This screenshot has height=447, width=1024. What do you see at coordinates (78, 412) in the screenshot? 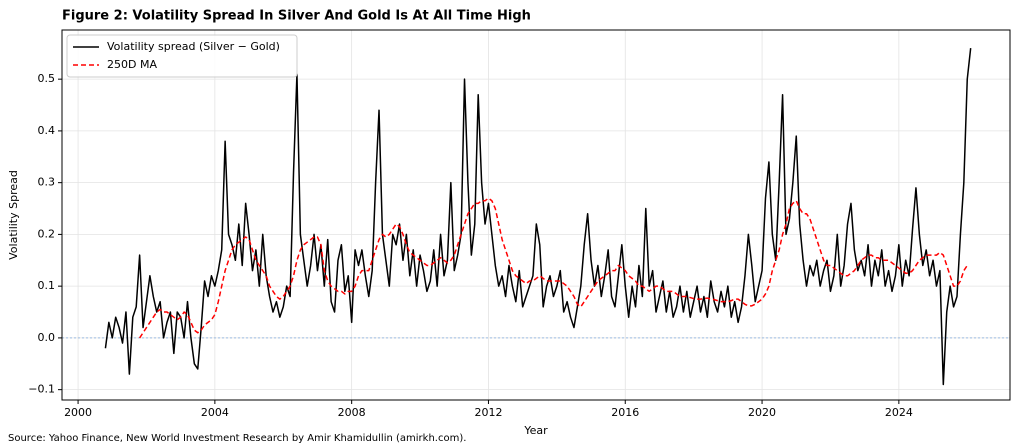
I see `x-tick-label: 2000` at bounding box center [78, 412].